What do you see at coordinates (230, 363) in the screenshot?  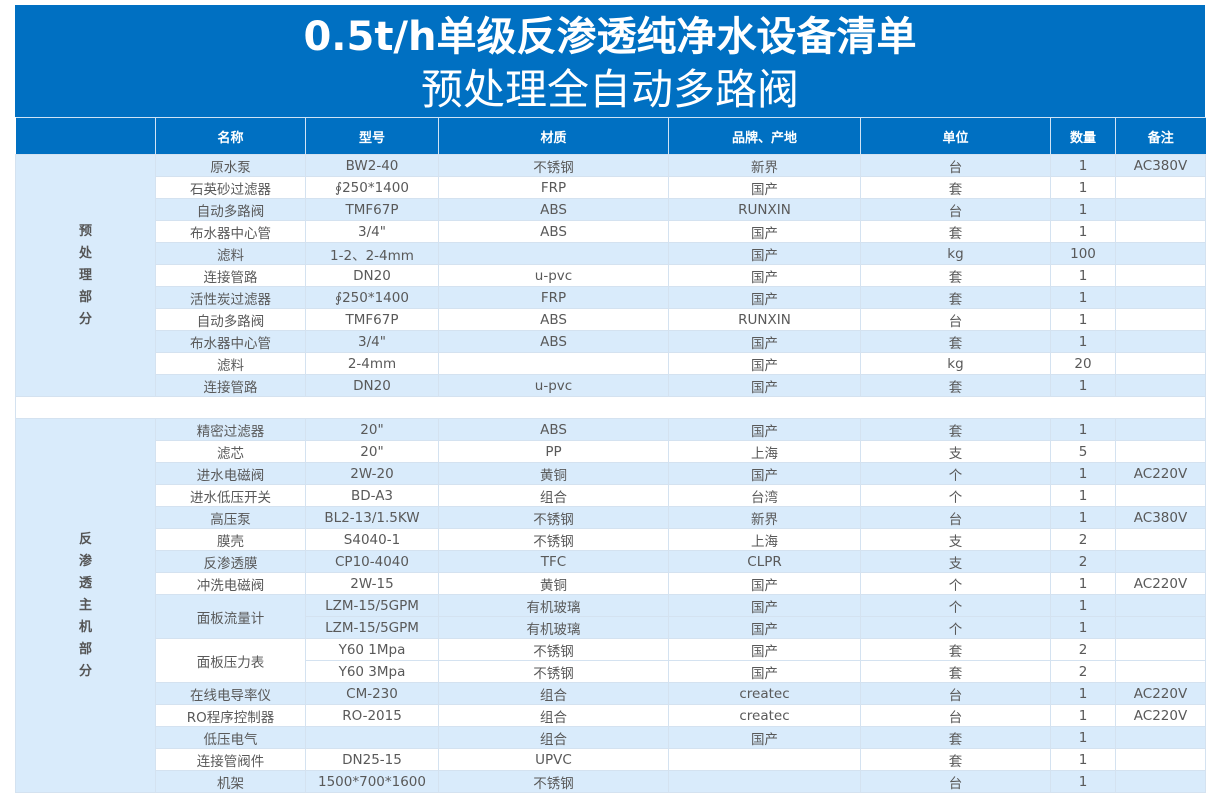 I see `item-name: 滤料` at bounding box center [230, 363].